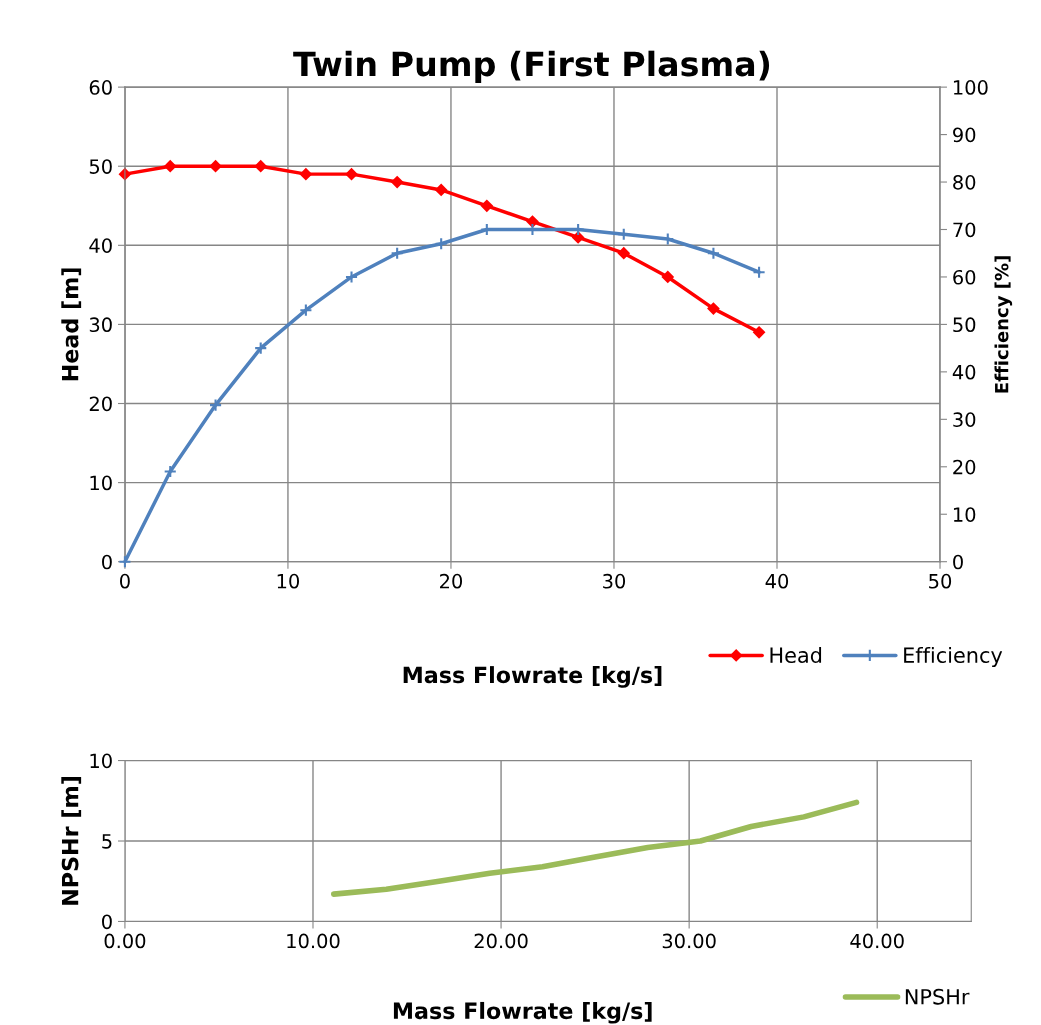 This screenshot has width=1041, height=1025. Describe the element at coordinates (953, 657) in the screenshot. I see `legend-label: Efficiency` at that location.